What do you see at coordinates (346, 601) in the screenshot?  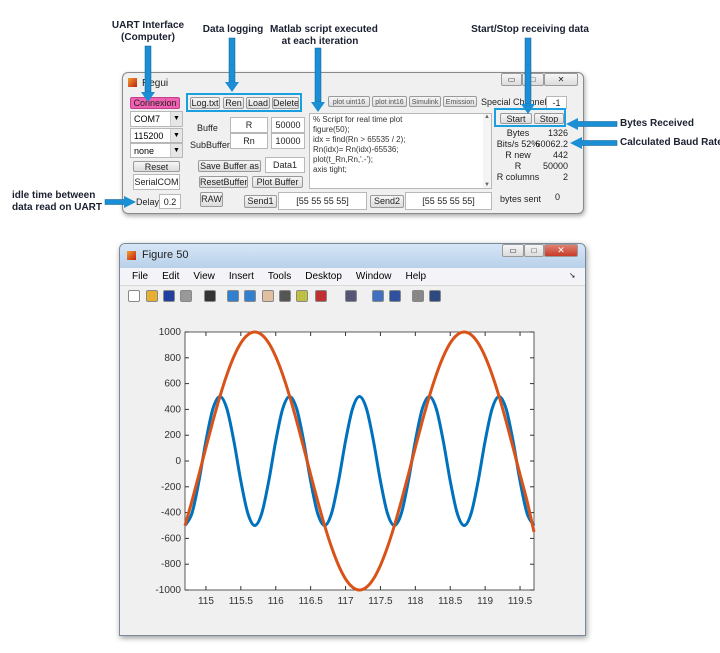 I see `x-tick-label: 117` at bounding box center [346, 601].